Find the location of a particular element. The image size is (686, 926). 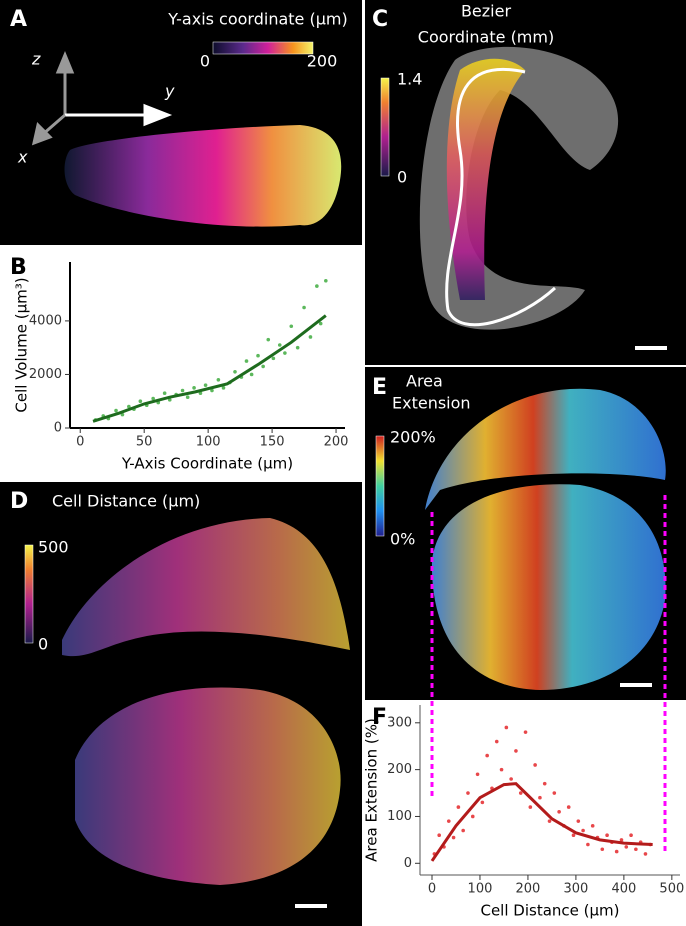

colorbar-title: Cell Distance (μm) is located at coordinates (126, 501).